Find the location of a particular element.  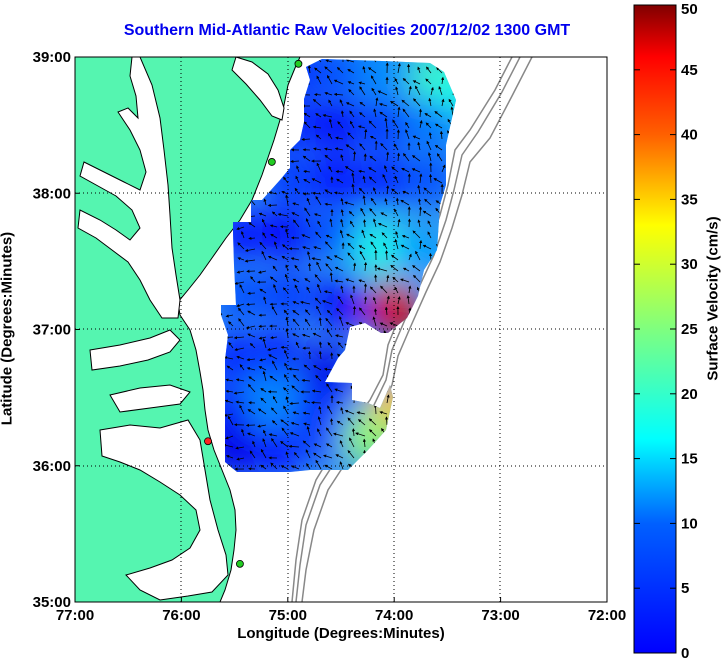

radar-site-active is located at coordinates (298, 63).